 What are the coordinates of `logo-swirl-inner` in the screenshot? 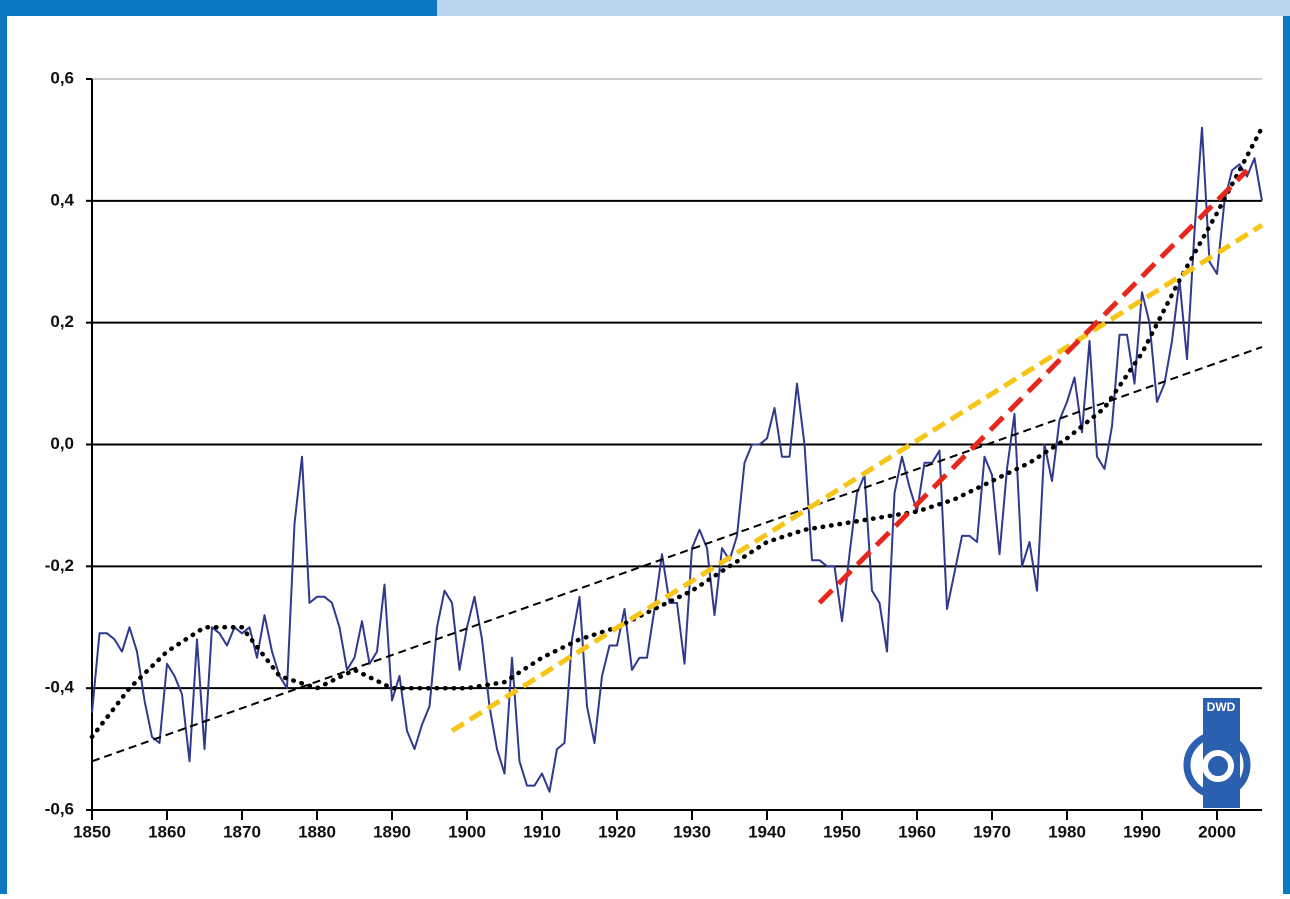 It's located at (1218, 766).